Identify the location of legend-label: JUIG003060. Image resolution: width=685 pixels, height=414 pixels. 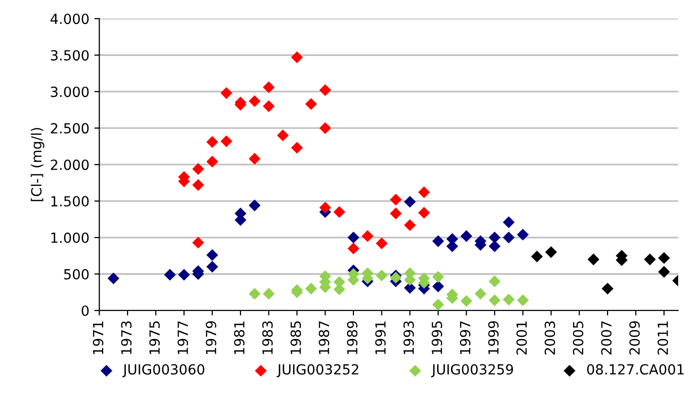
(163, 371).